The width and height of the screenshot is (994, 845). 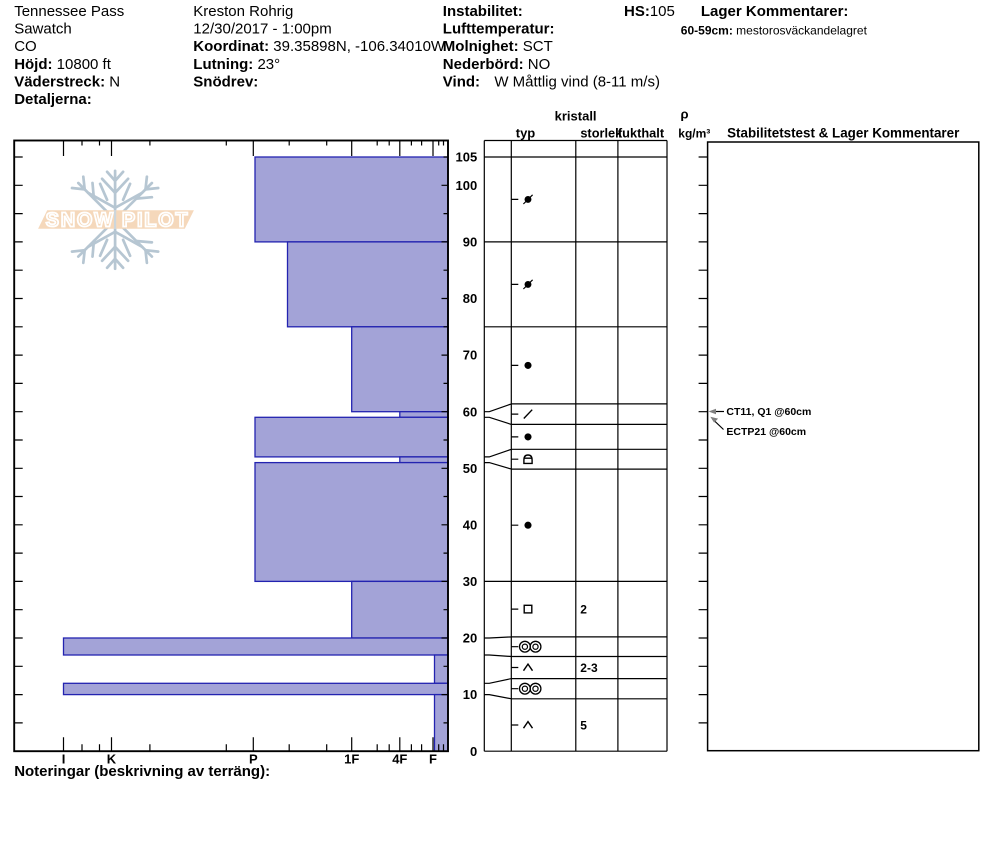 What do you see at coordinates (64, 758) in the screenshot?
I see `svg-text: I` at bounding box center [64, 758].